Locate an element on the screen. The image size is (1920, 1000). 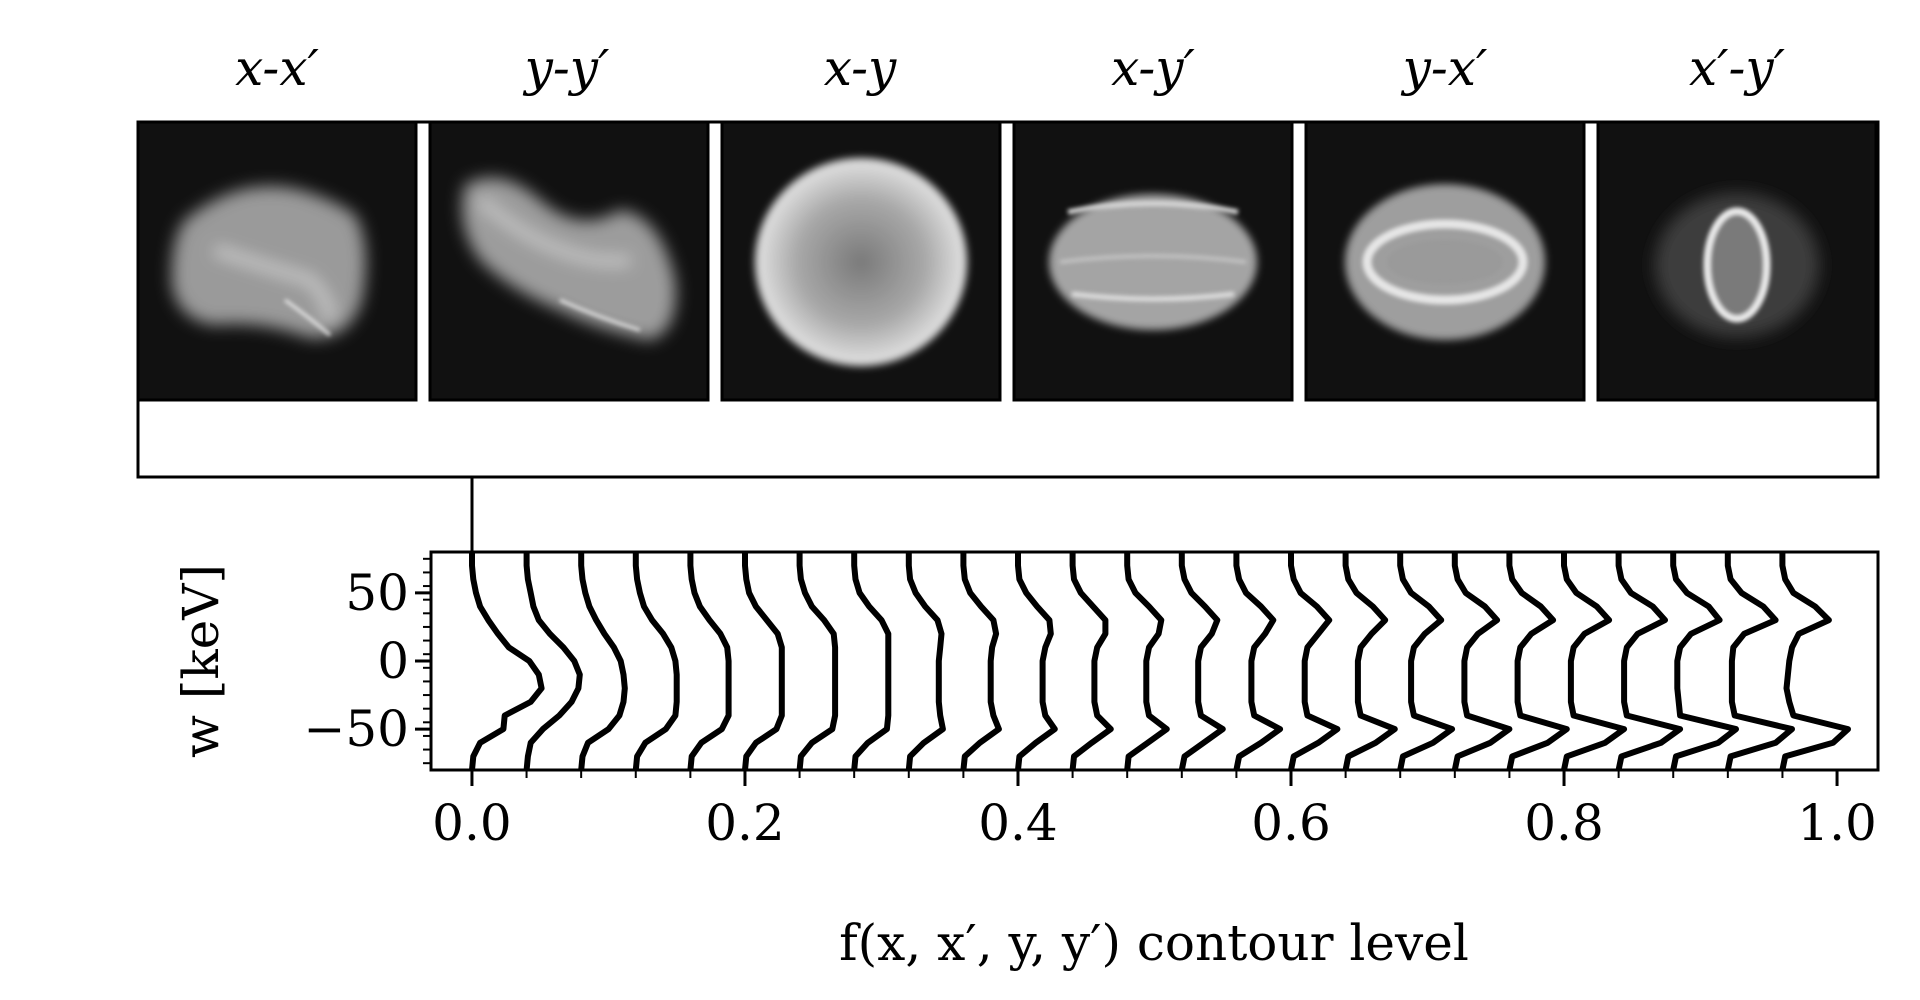
panel-3-density is located at coordinates (861, 262).